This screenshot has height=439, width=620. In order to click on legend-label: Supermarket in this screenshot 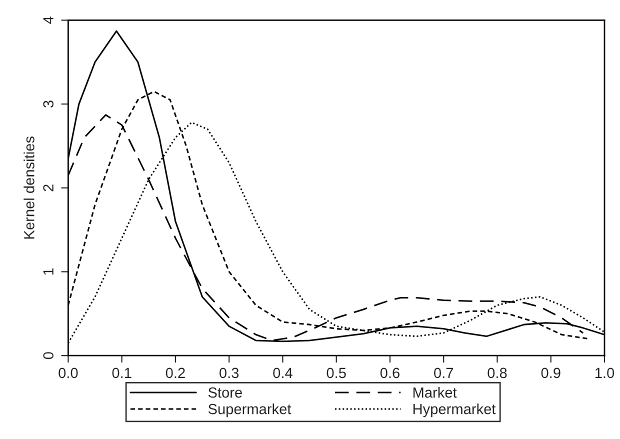, I will do `click(250, 411)`.